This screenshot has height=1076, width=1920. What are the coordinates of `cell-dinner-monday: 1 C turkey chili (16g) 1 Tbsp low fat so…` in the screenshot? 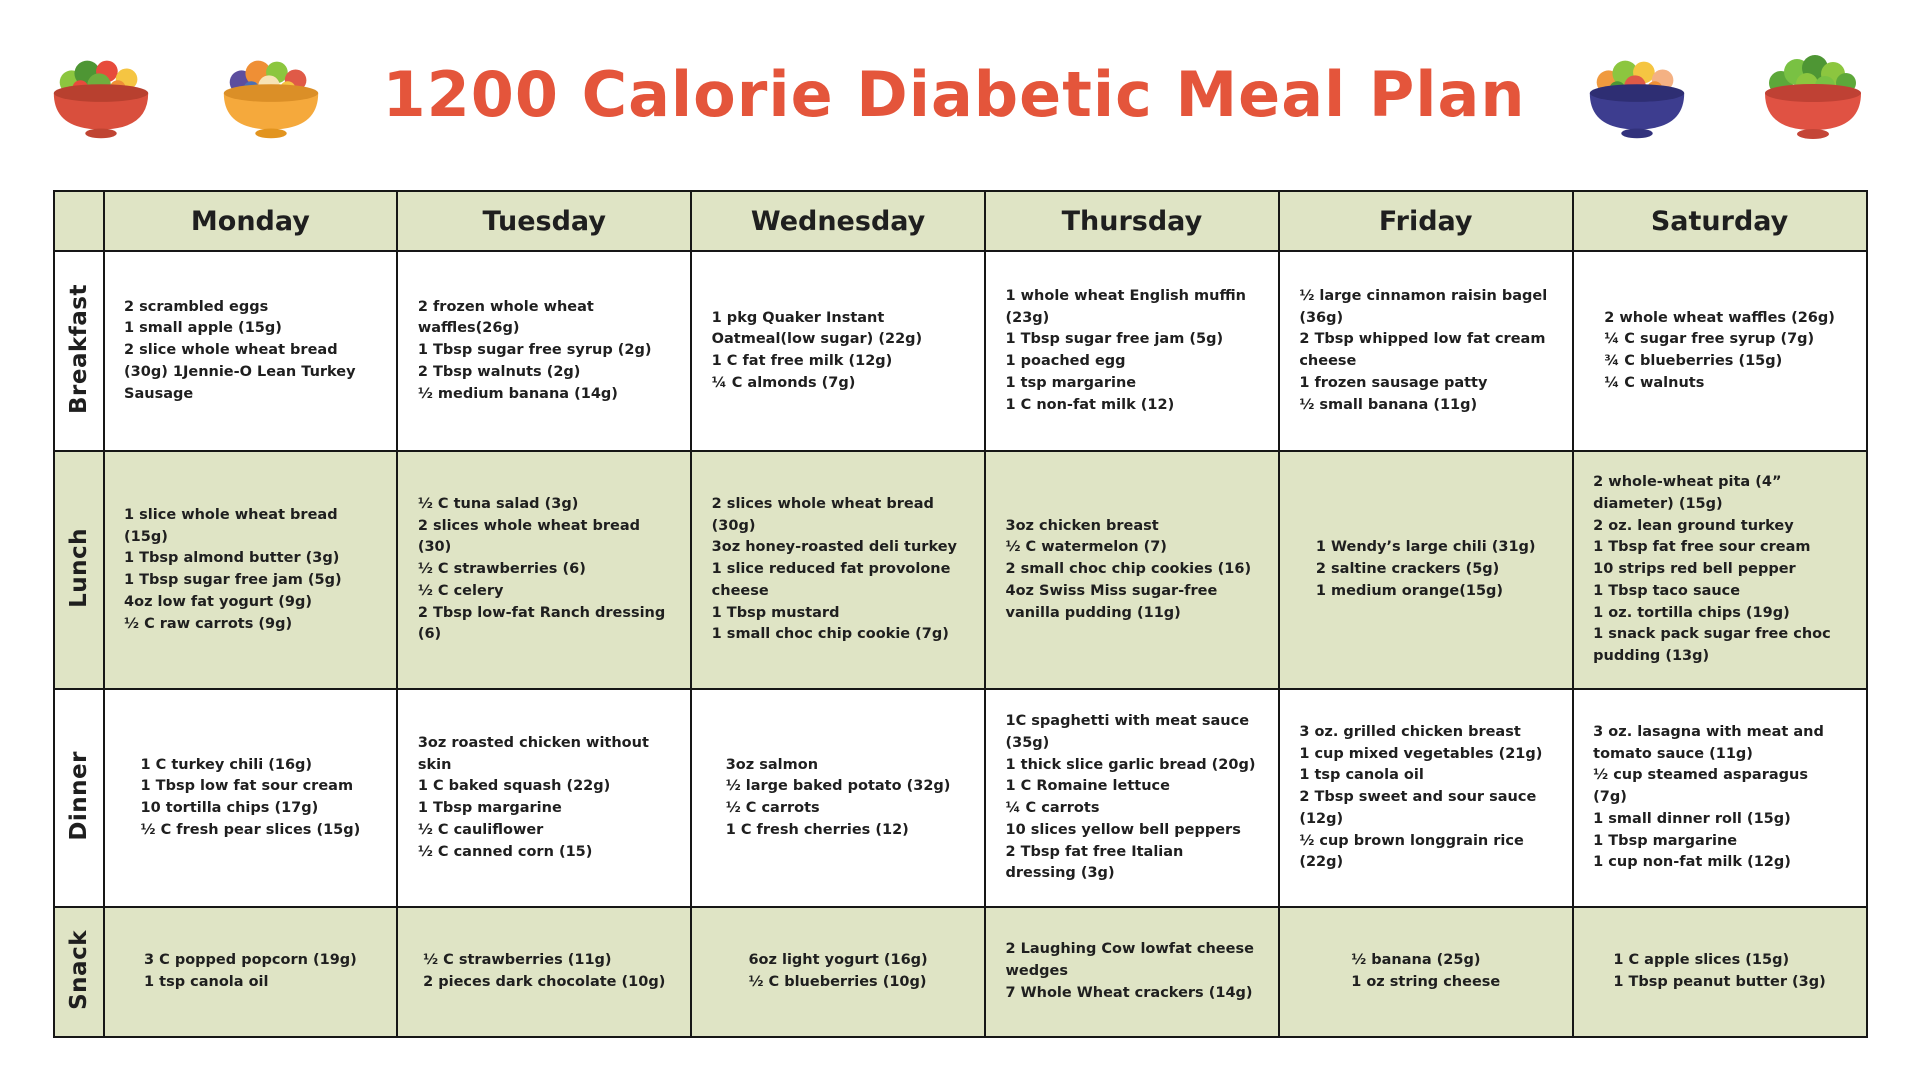 It's located at (250, 798).